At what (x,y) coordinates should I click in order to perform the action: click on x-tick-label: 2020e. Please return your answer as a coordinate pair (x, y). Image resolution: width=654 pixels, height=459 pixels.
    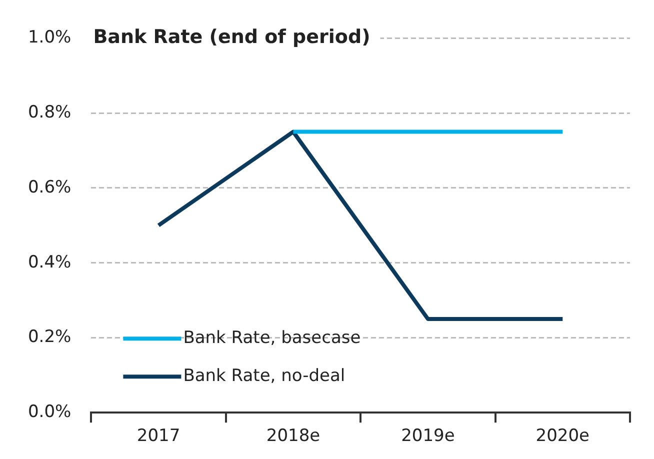
    Looking at the image, I should click on (563, 436).